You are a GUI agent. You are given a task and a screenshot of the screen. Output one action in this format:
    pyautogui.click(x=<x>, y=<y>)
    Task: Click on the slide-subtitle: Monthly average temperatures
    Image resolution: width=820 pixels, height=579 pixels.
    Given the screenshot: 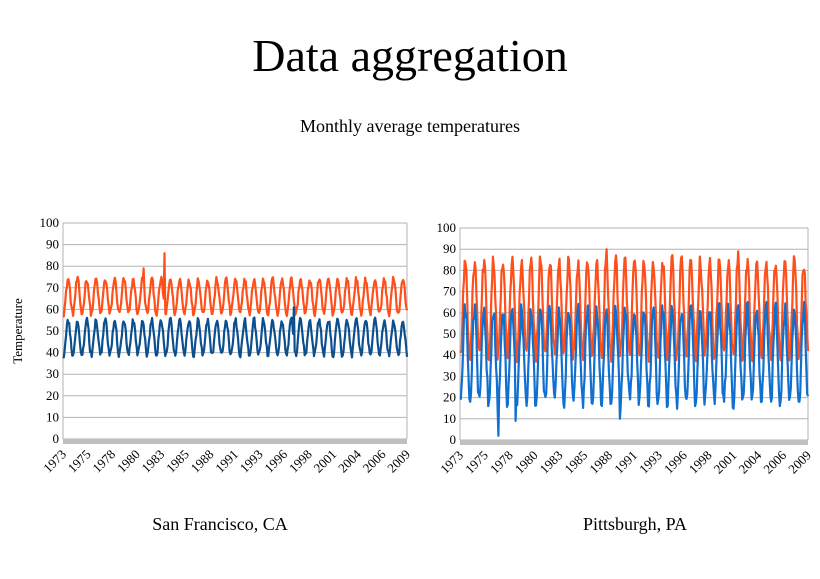 What is the action you would take?
    pyautogui.click(x=410, y=126)
    